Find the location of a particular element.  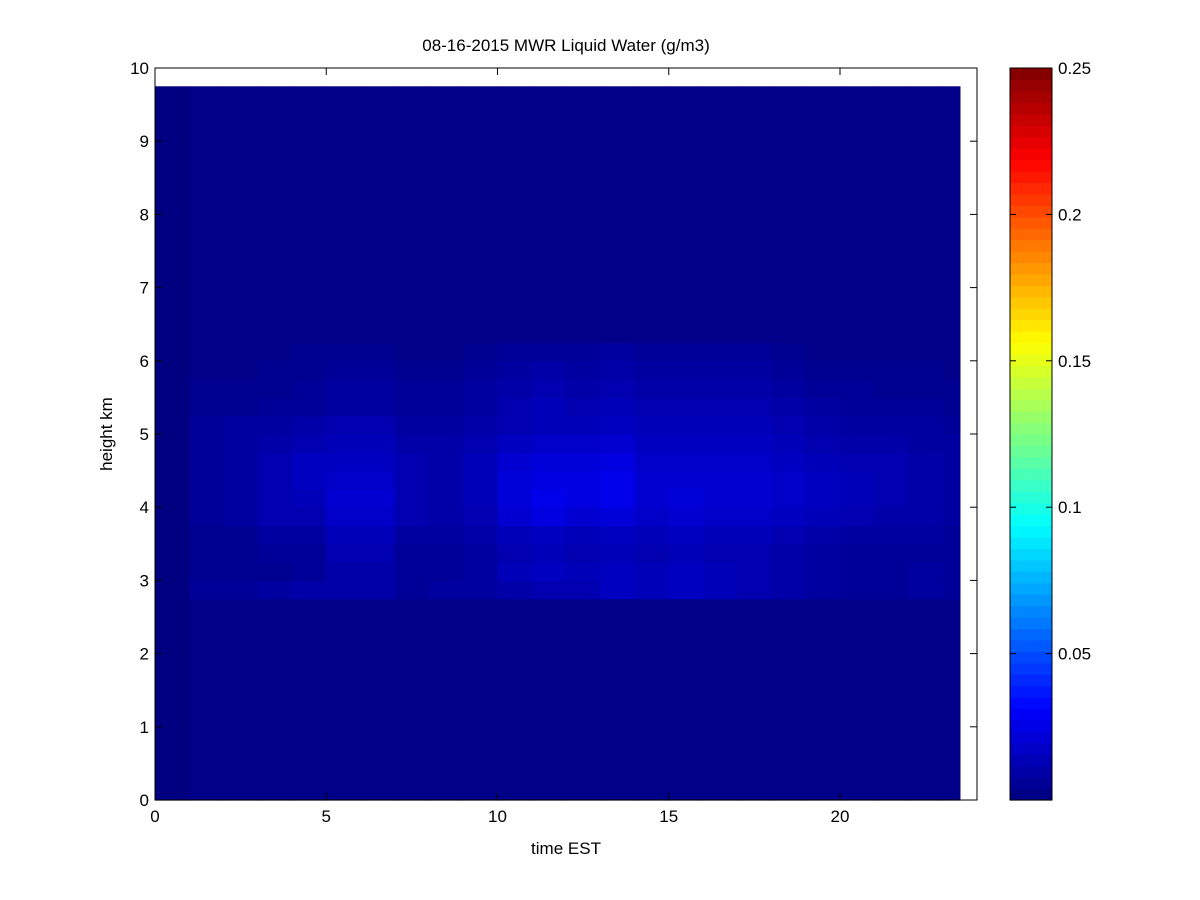

y-tick-label: 1 is located at coordinates (144, 727).